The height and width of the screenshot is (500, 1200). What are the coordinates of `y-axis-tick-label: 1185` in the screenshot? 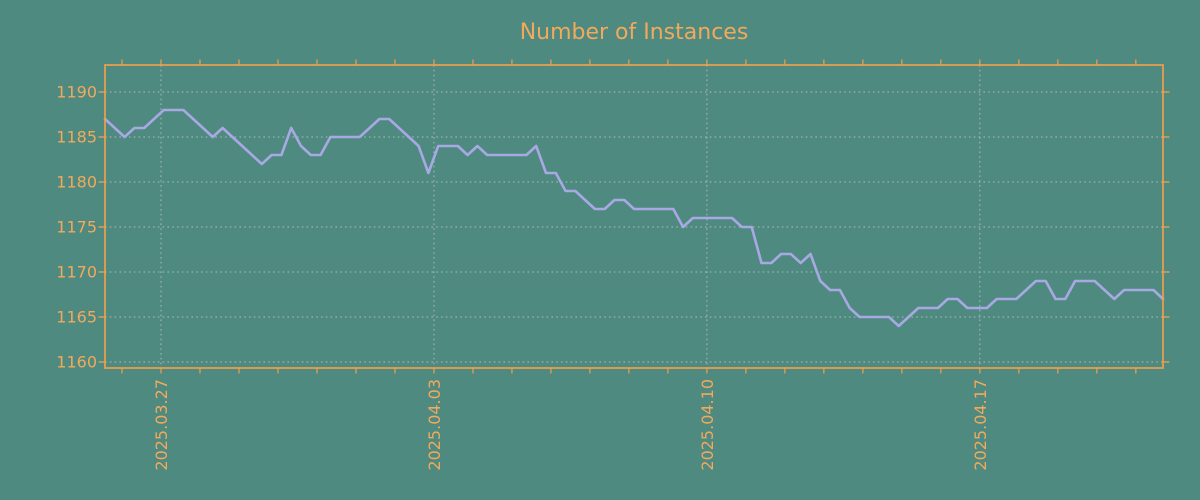 It's located at (76, 136).